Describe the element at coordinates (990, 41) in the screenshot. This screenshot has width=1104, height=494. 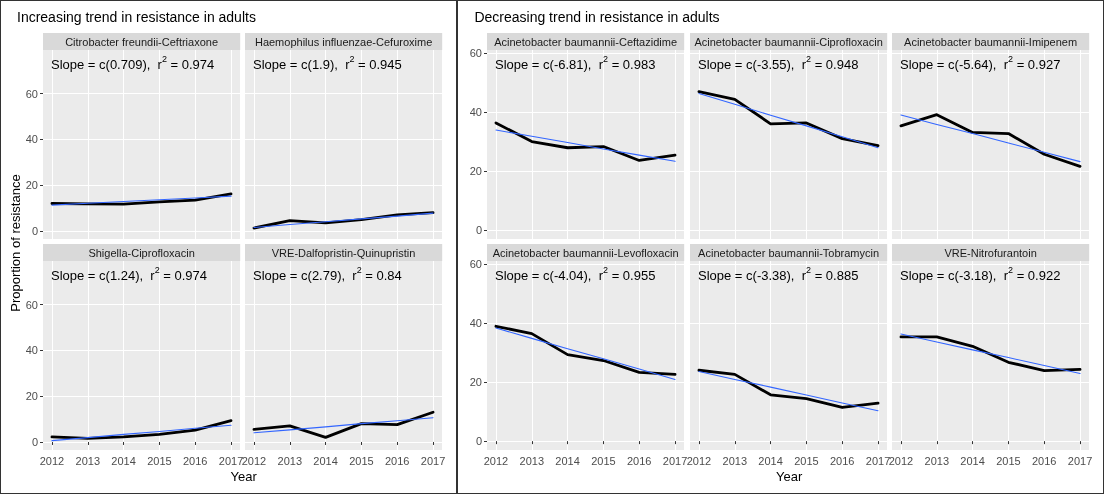
I see `chart-title: Acinetobacter baumannii-Imipenem` at that location.